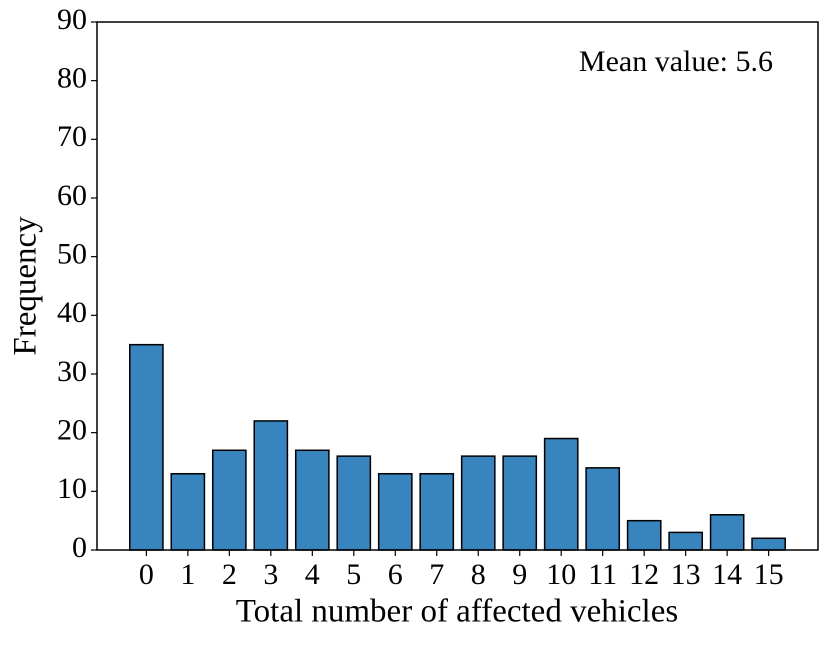 The height and width of the screenshot is (645, 830). Describe the element at coordinates (187, 574) in the screenshot. I see `x-tick-label: 1` at that location.